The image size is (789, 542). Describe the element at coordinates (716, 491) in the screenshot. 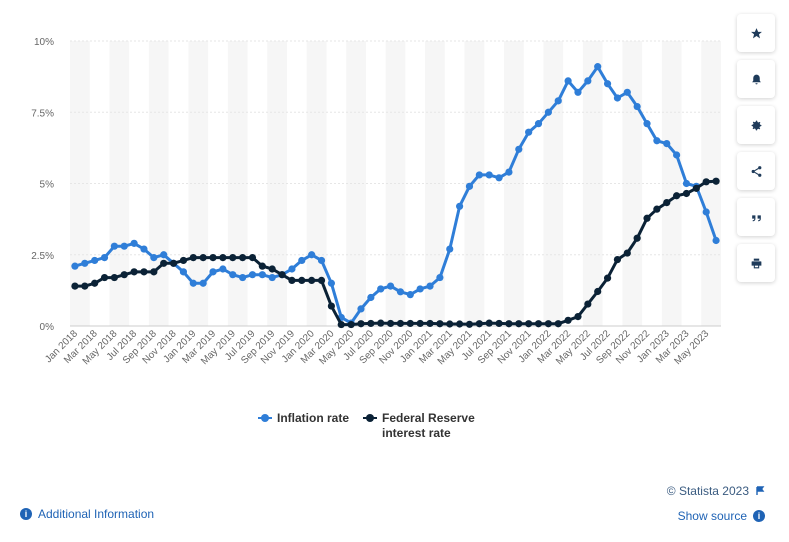

I see `statista-credit: © Statista 2023` at that location.